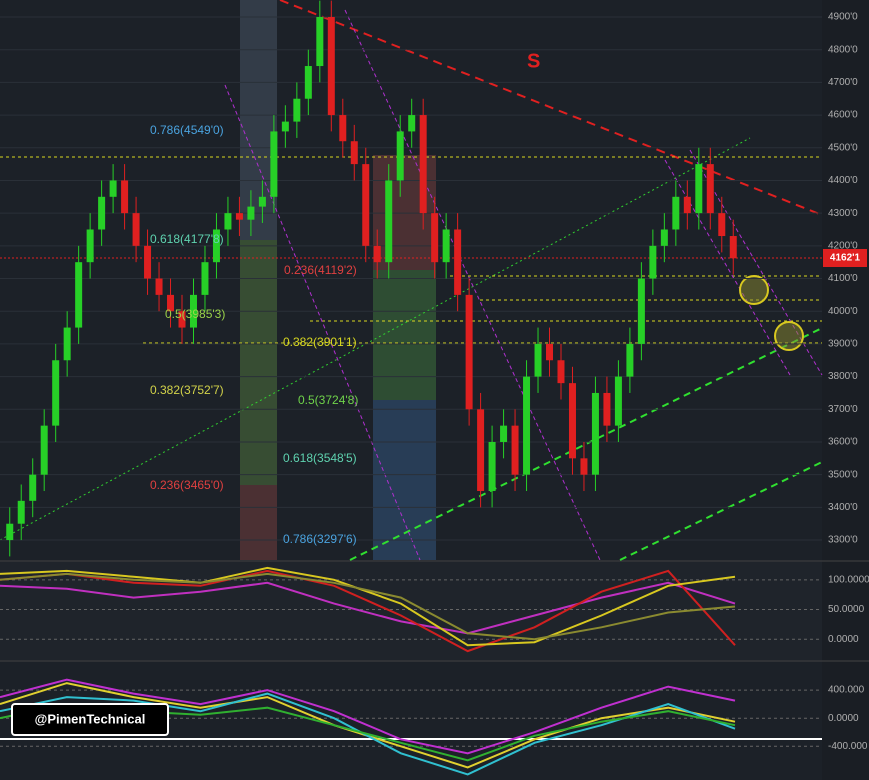 This screenshot has width=869, height=780. Describe the element at coordinates (721, 511) in the screenshot. I see `trend-line` at that location.